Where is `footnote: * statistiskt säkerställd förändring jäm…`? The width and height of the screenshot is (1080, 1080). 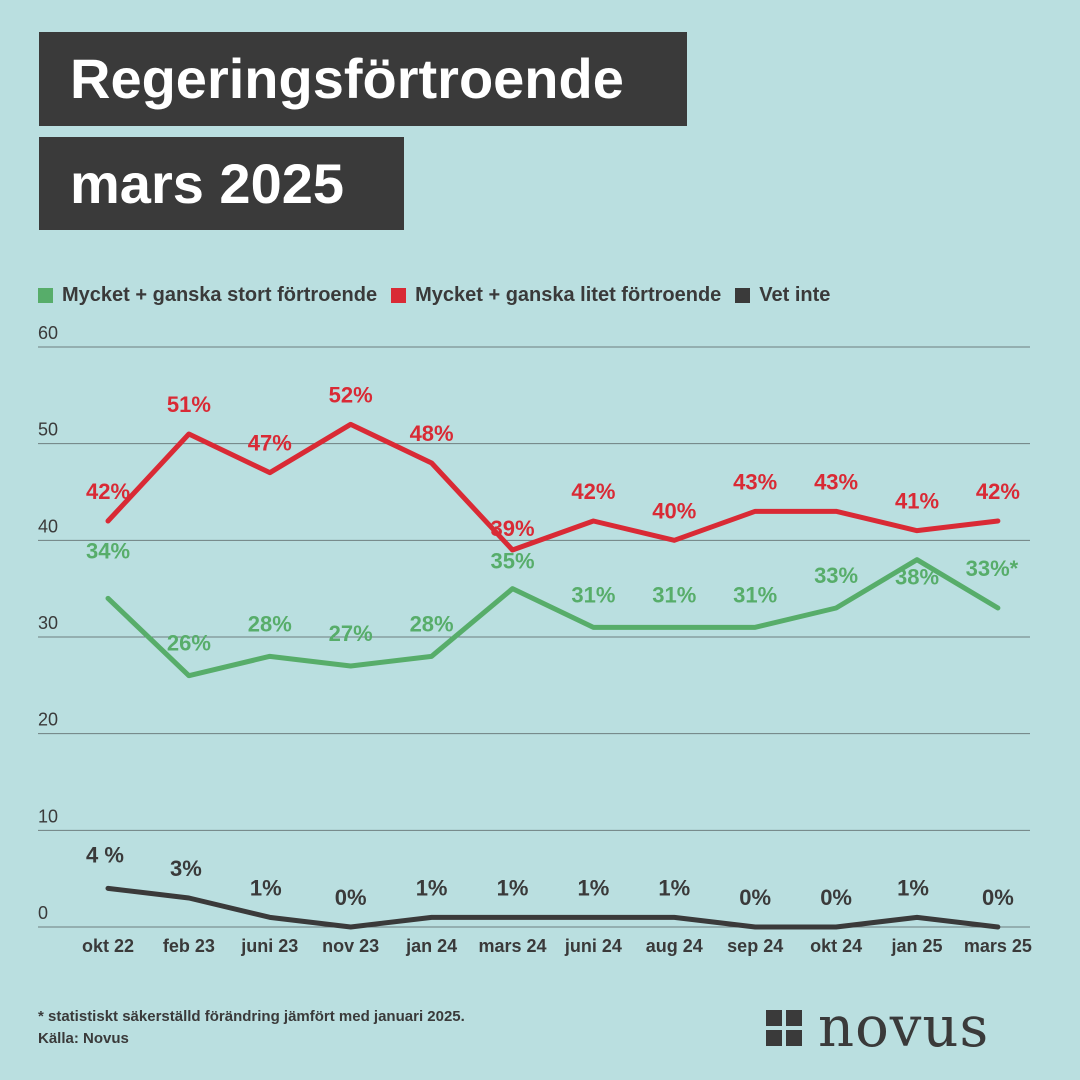 footnote: * statistiskt säkerställd förändring jäm… is located at coordinates (251, 1028).